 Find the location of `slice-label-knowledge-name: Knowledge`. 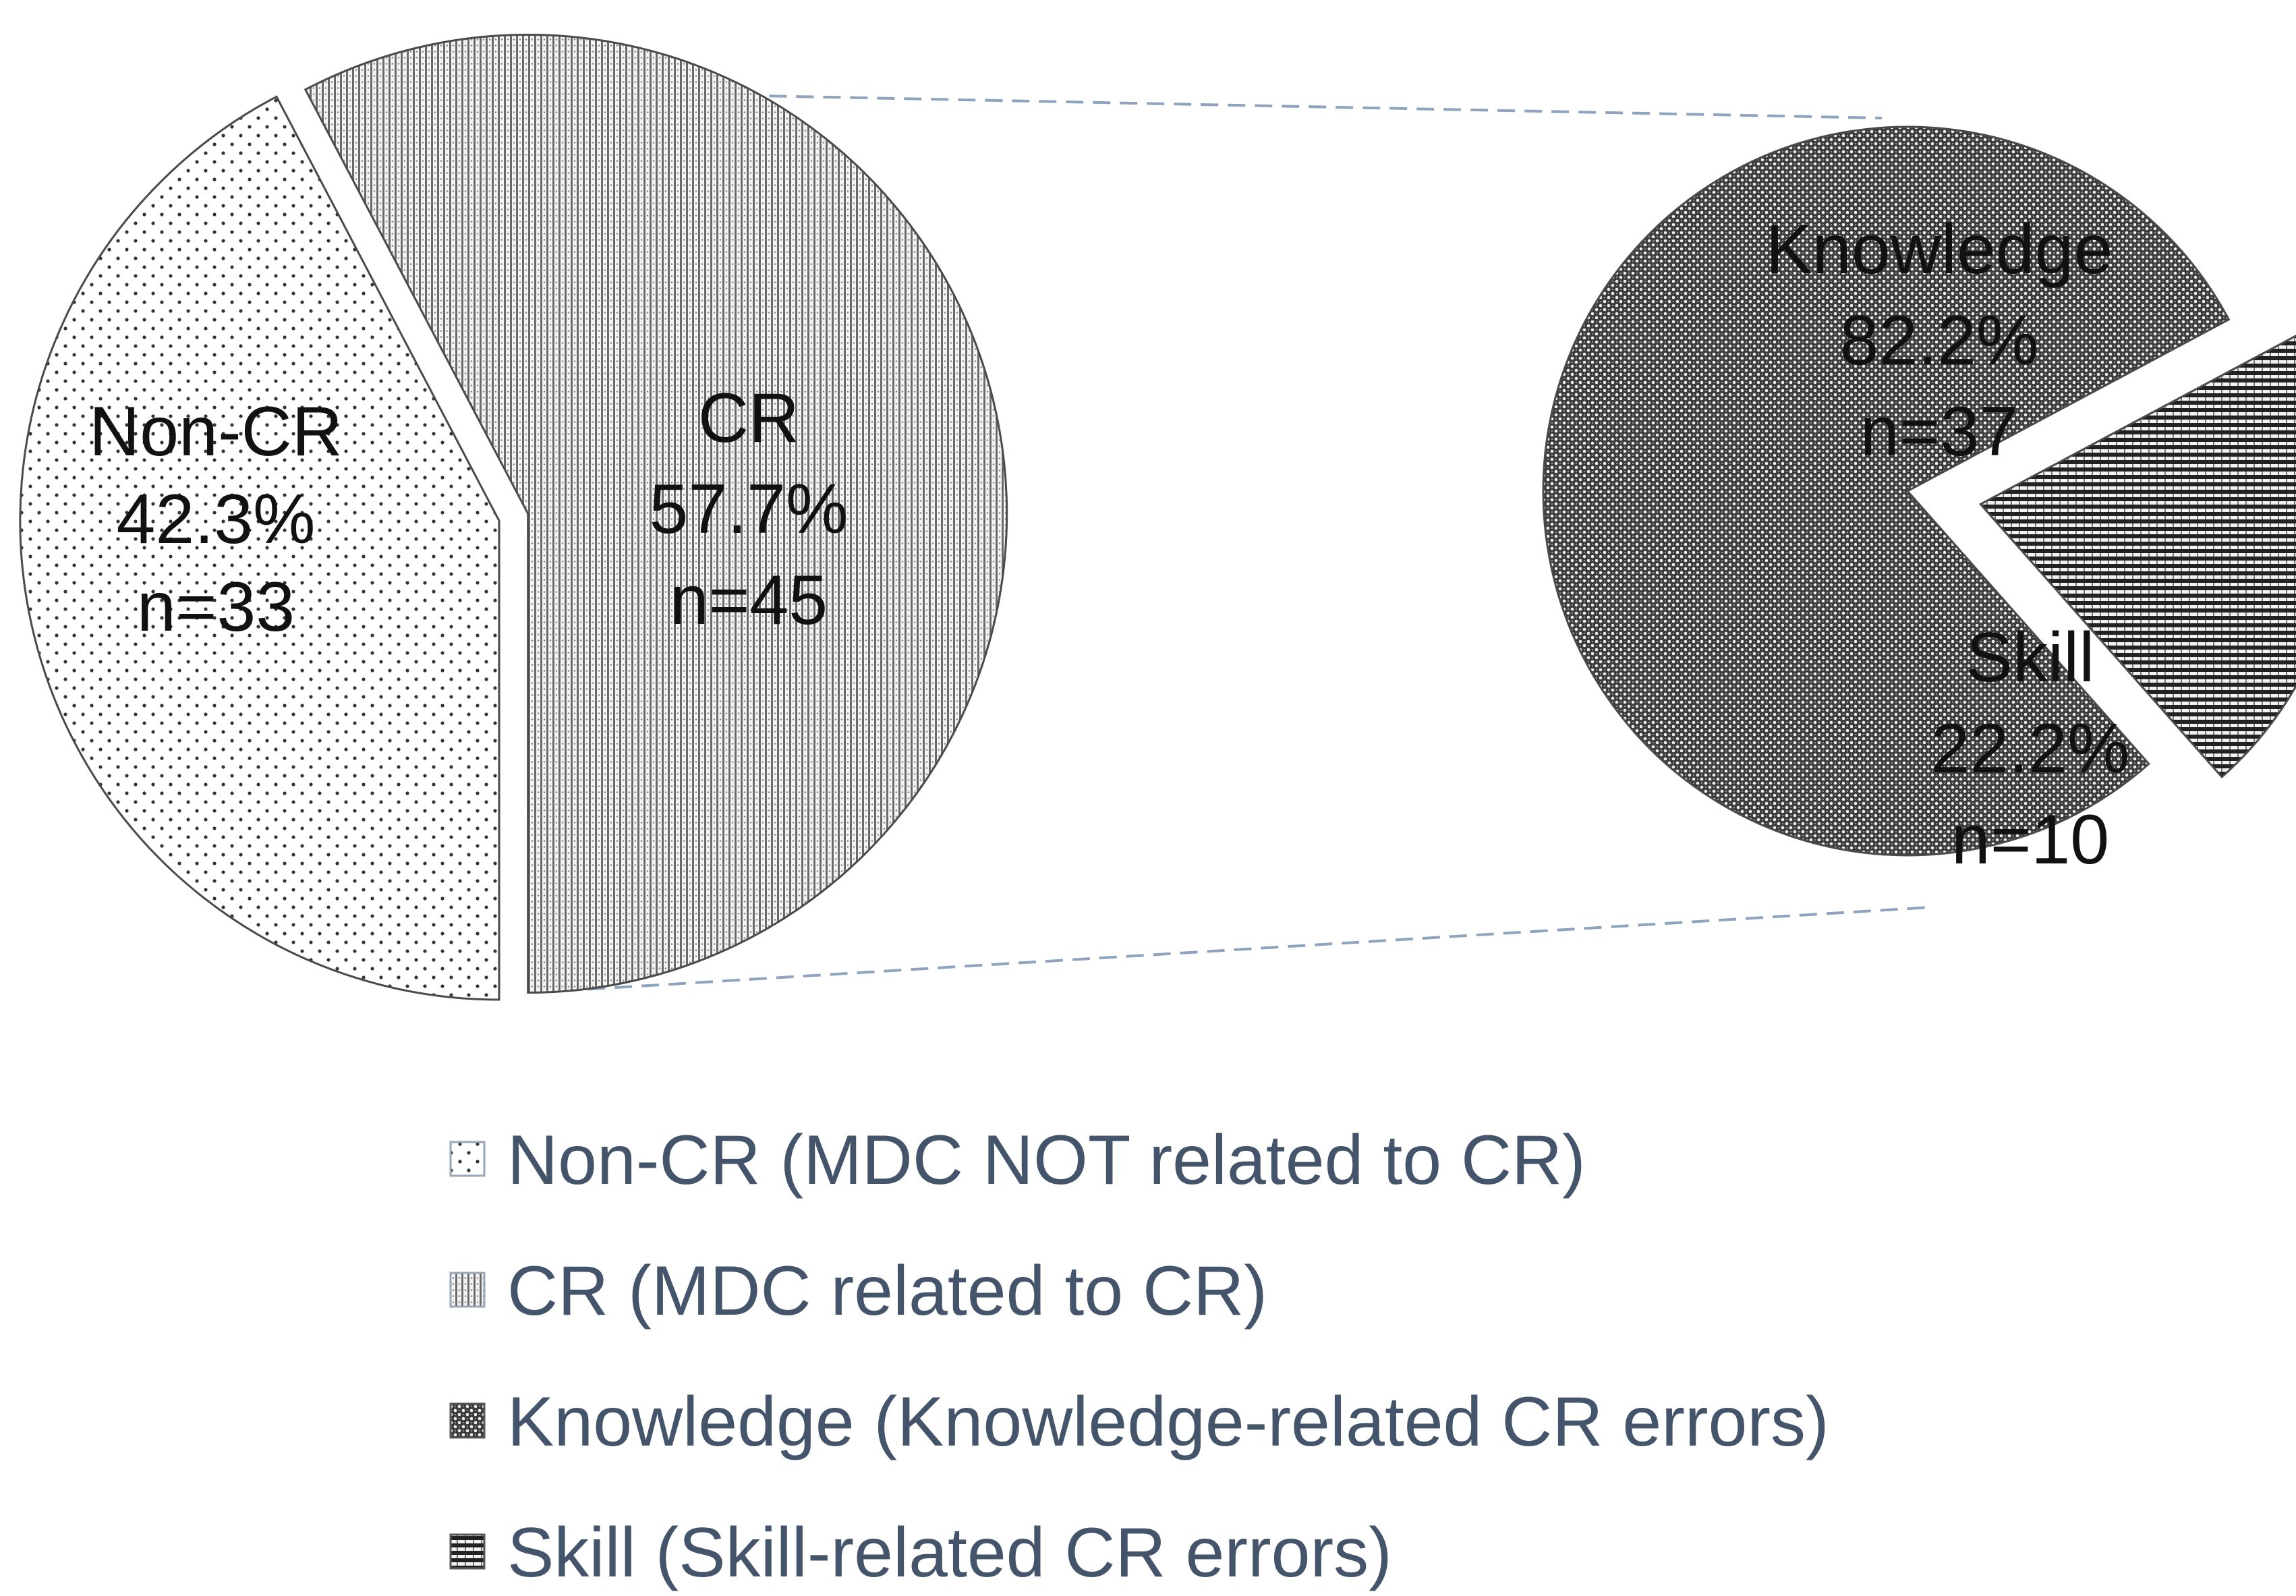

slice-label-knowledge-name: Knowledge is located at coordinates (1939, 249).